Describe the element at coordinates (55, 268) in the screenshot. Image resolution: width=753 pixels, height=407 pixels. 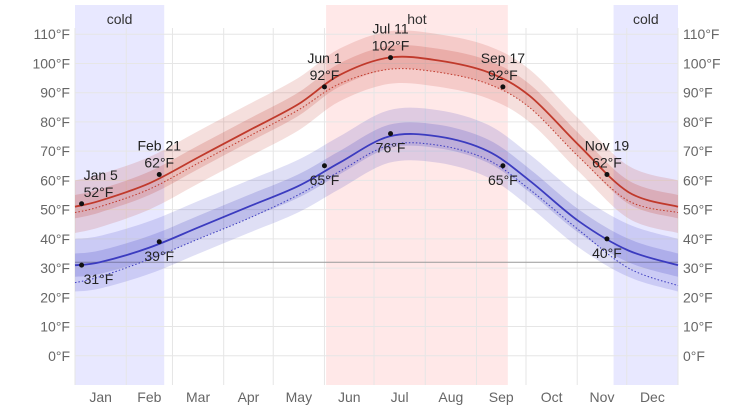
I see `y-tick-left-3: 30°F` at that location.